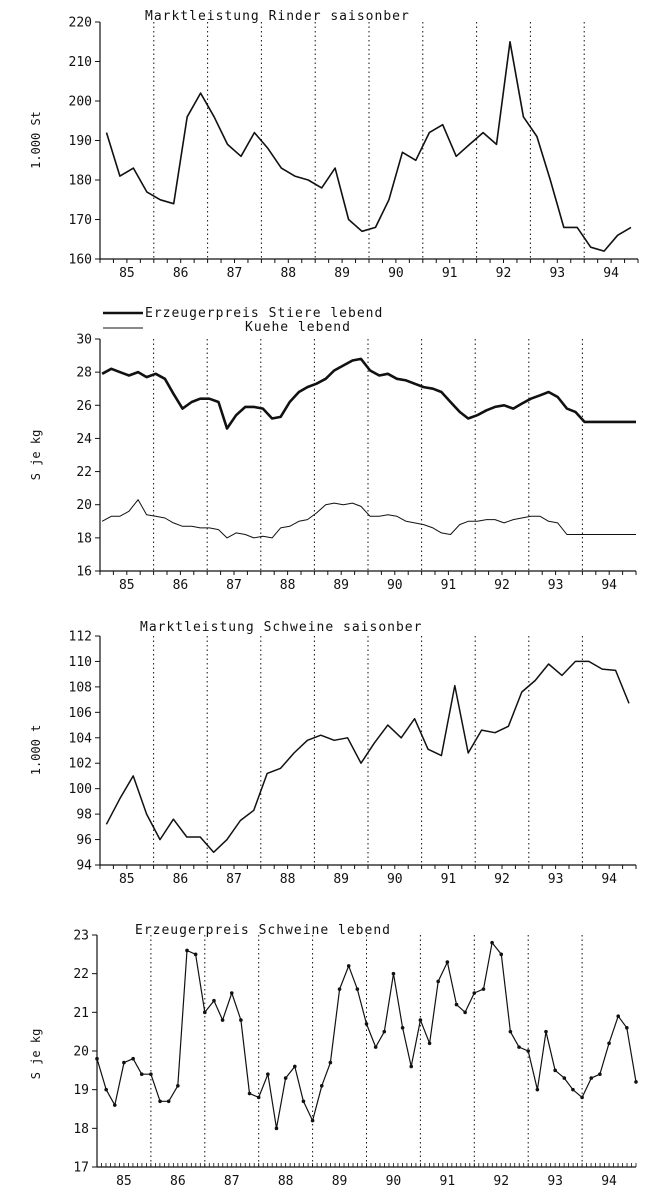  Describe the element at coordinates (84, 866) in the screenshot. I see `y-tick-label: 94` at that location.